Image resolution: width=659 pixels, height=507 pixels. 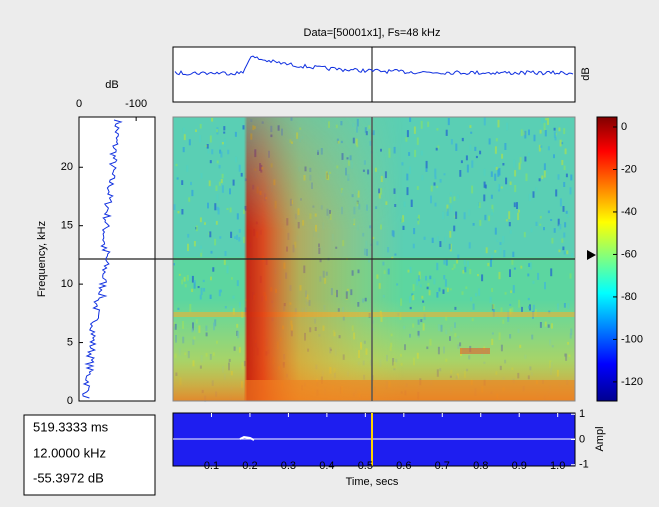 What do you see at coordinates (607, 259) in the screenshot?
I see `colorbar` at bounding box center [607, 259].